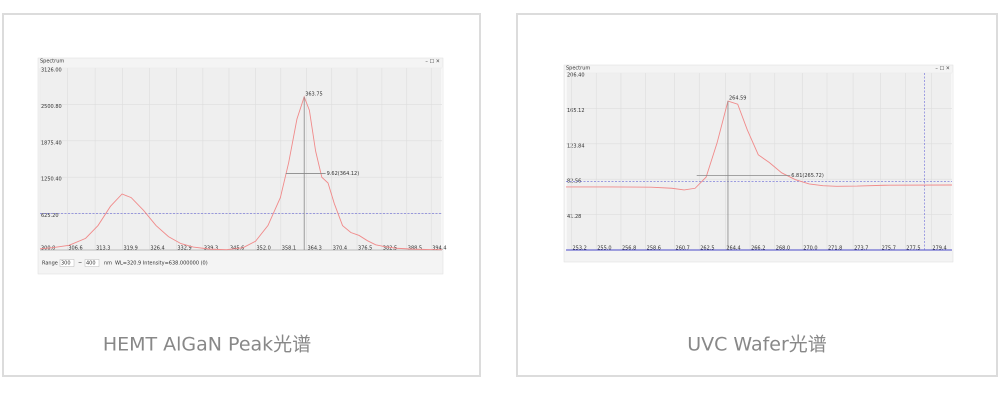  What do you see at coordinates (629, 249) in the screenshot?
I see `x-tick-label: 256.8` at bounding box center [629, 249].